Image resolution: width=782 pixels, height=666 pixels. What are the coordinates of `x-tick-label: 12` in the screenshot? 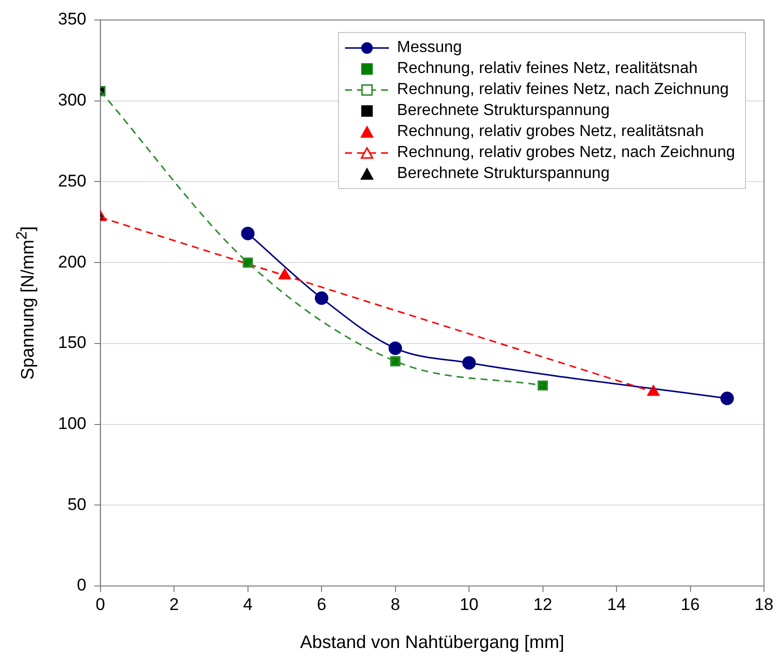 It's located at (542, 604).